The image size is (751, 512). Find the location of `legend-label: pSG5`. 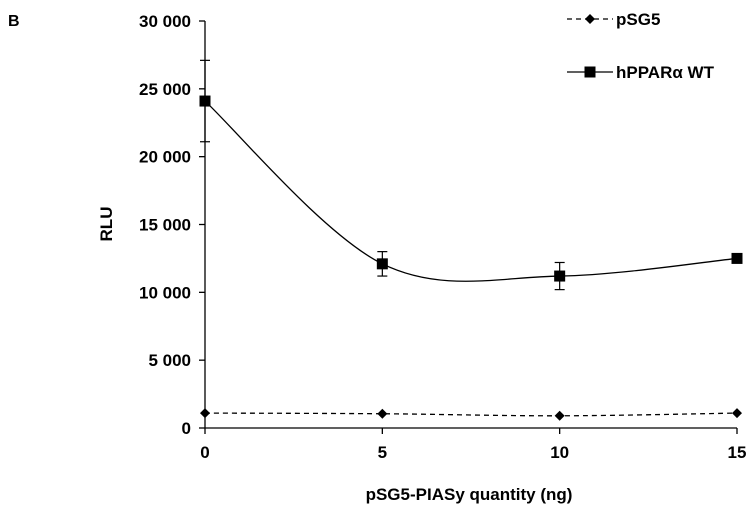

legend-label: pSG5 is located at coordinates (638, 19).